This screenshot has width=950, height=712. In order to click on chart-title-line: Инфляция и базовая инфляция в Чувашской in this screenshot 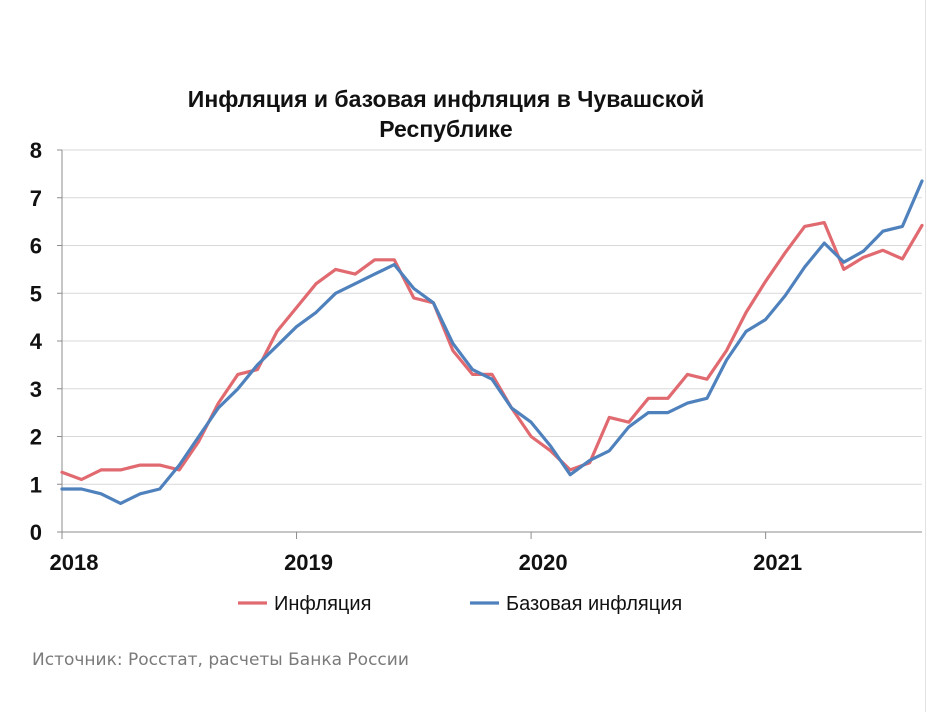, I will do `click(446, 99)`.